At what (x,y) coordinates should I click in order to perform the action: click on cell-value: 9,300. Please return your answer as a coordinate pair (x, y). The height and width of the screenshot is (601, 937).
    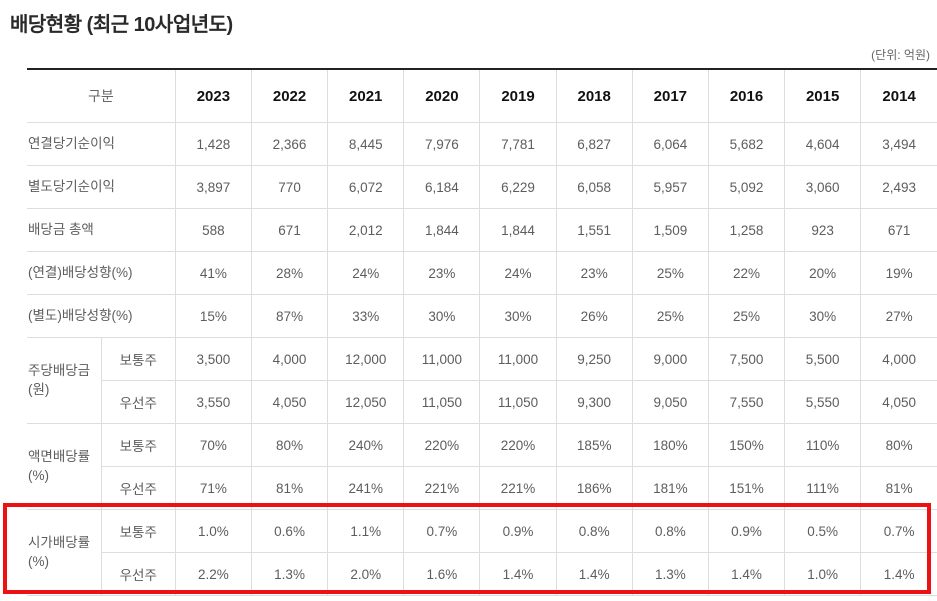
    Looking at the image, I should click on (594, 402).